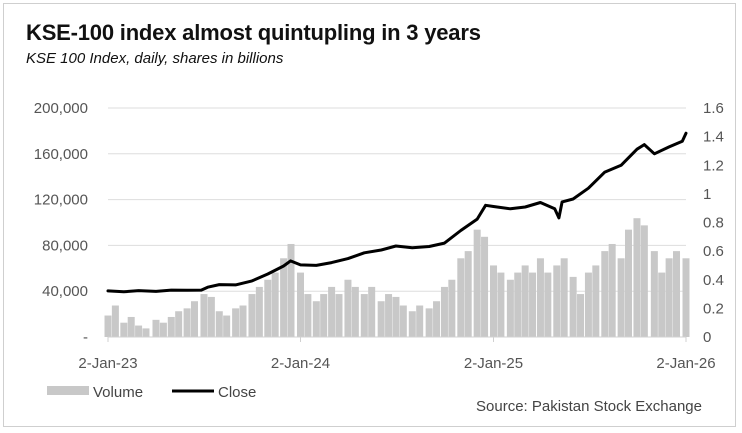 This screenshot has height=433, width=742. I want to click on y-right-tick-label: 0.4, so click(713, 280).